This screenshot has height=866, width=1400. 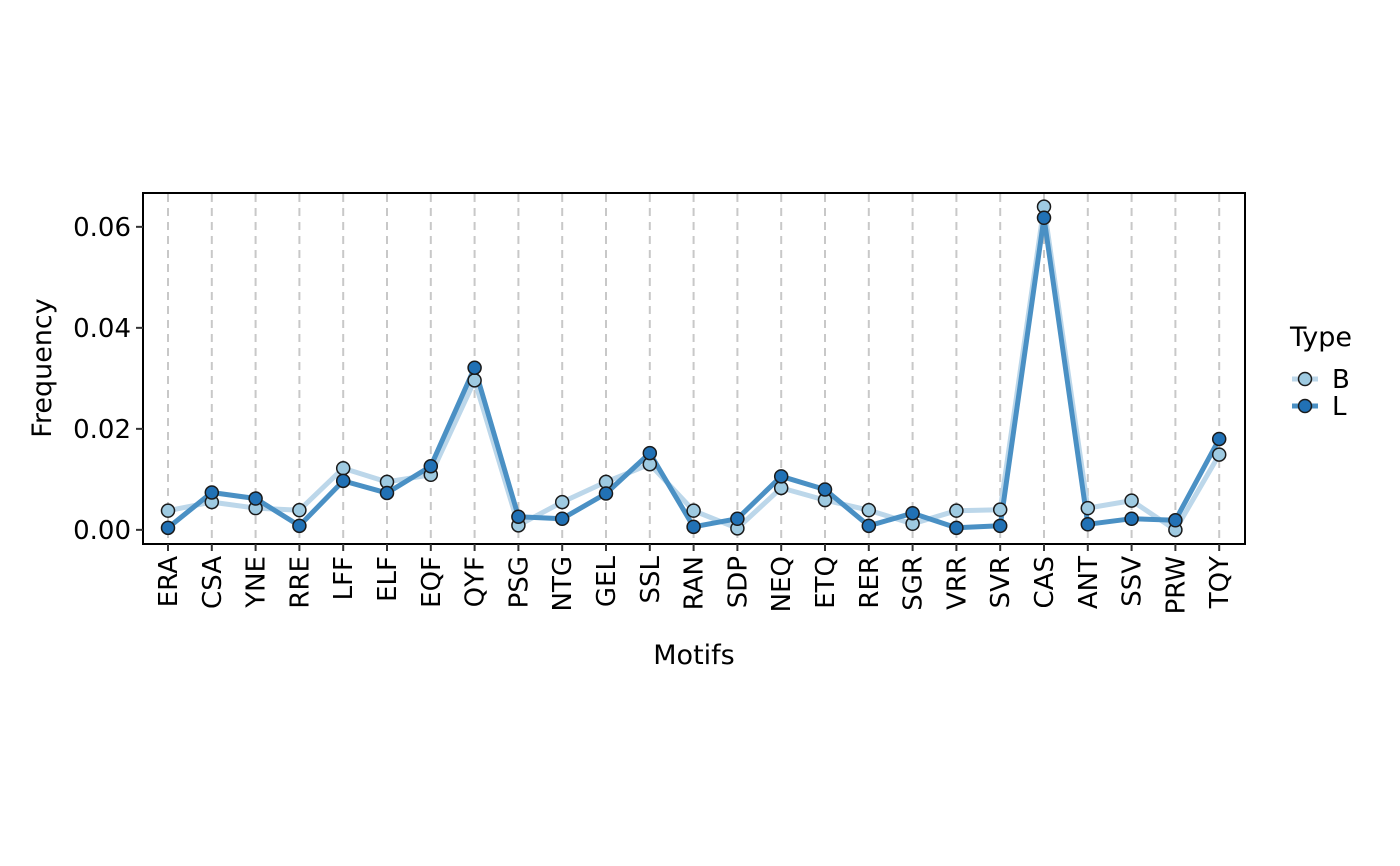 I want to click on x-tick-label: LFF, so click(x=344, y=578).